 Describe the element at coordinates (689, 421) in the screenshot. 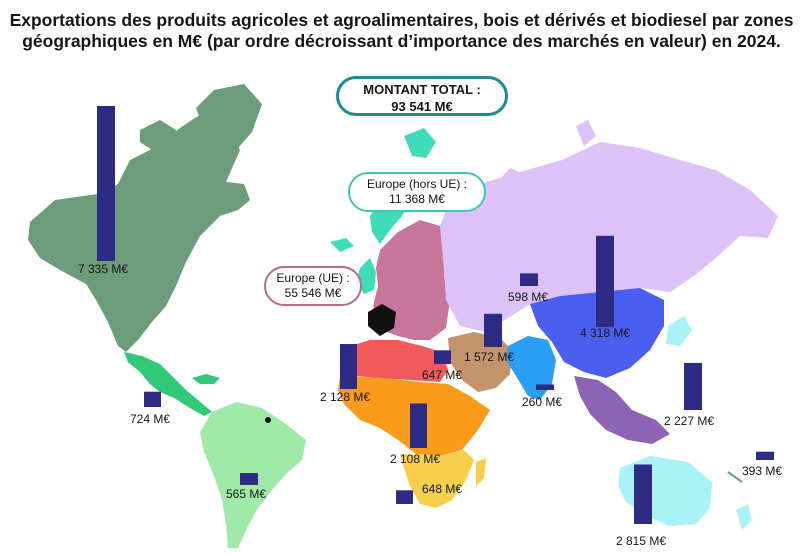

I see `value-label: 2 227 M€` at that location.